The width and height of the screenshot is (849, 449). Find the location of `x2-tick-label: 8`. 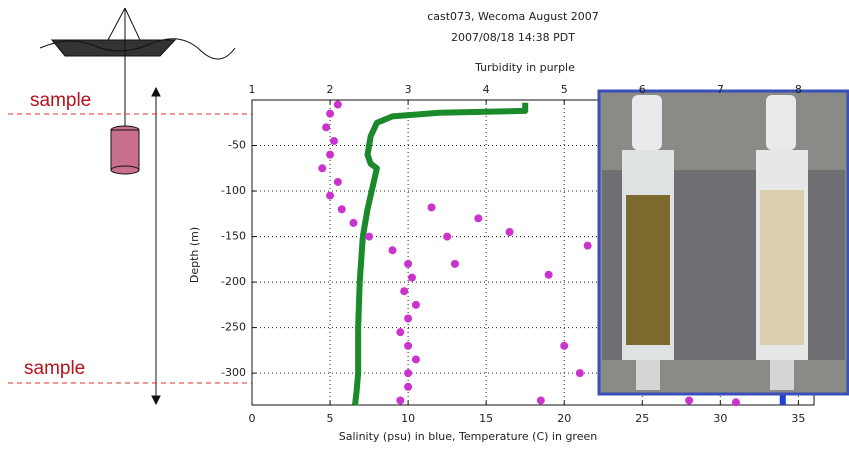

x2-tick-label: 8 is located at coordinates (798, 89).